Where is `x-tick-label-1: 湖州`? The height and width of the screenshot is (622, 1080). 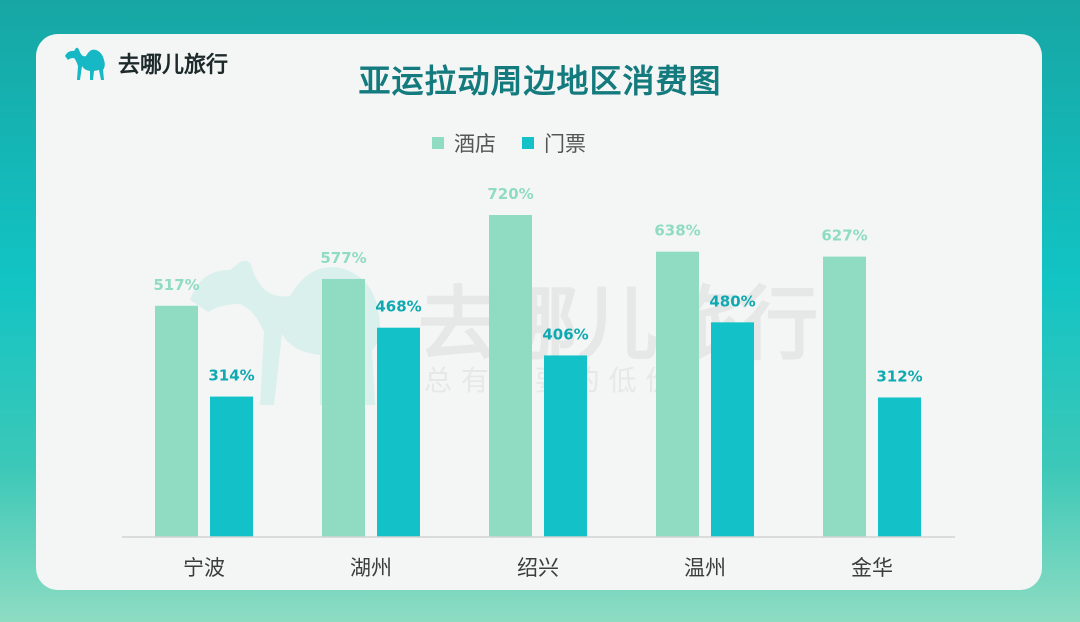 x-tick-label-1: 湖州 is located at coordinates (371, 568).